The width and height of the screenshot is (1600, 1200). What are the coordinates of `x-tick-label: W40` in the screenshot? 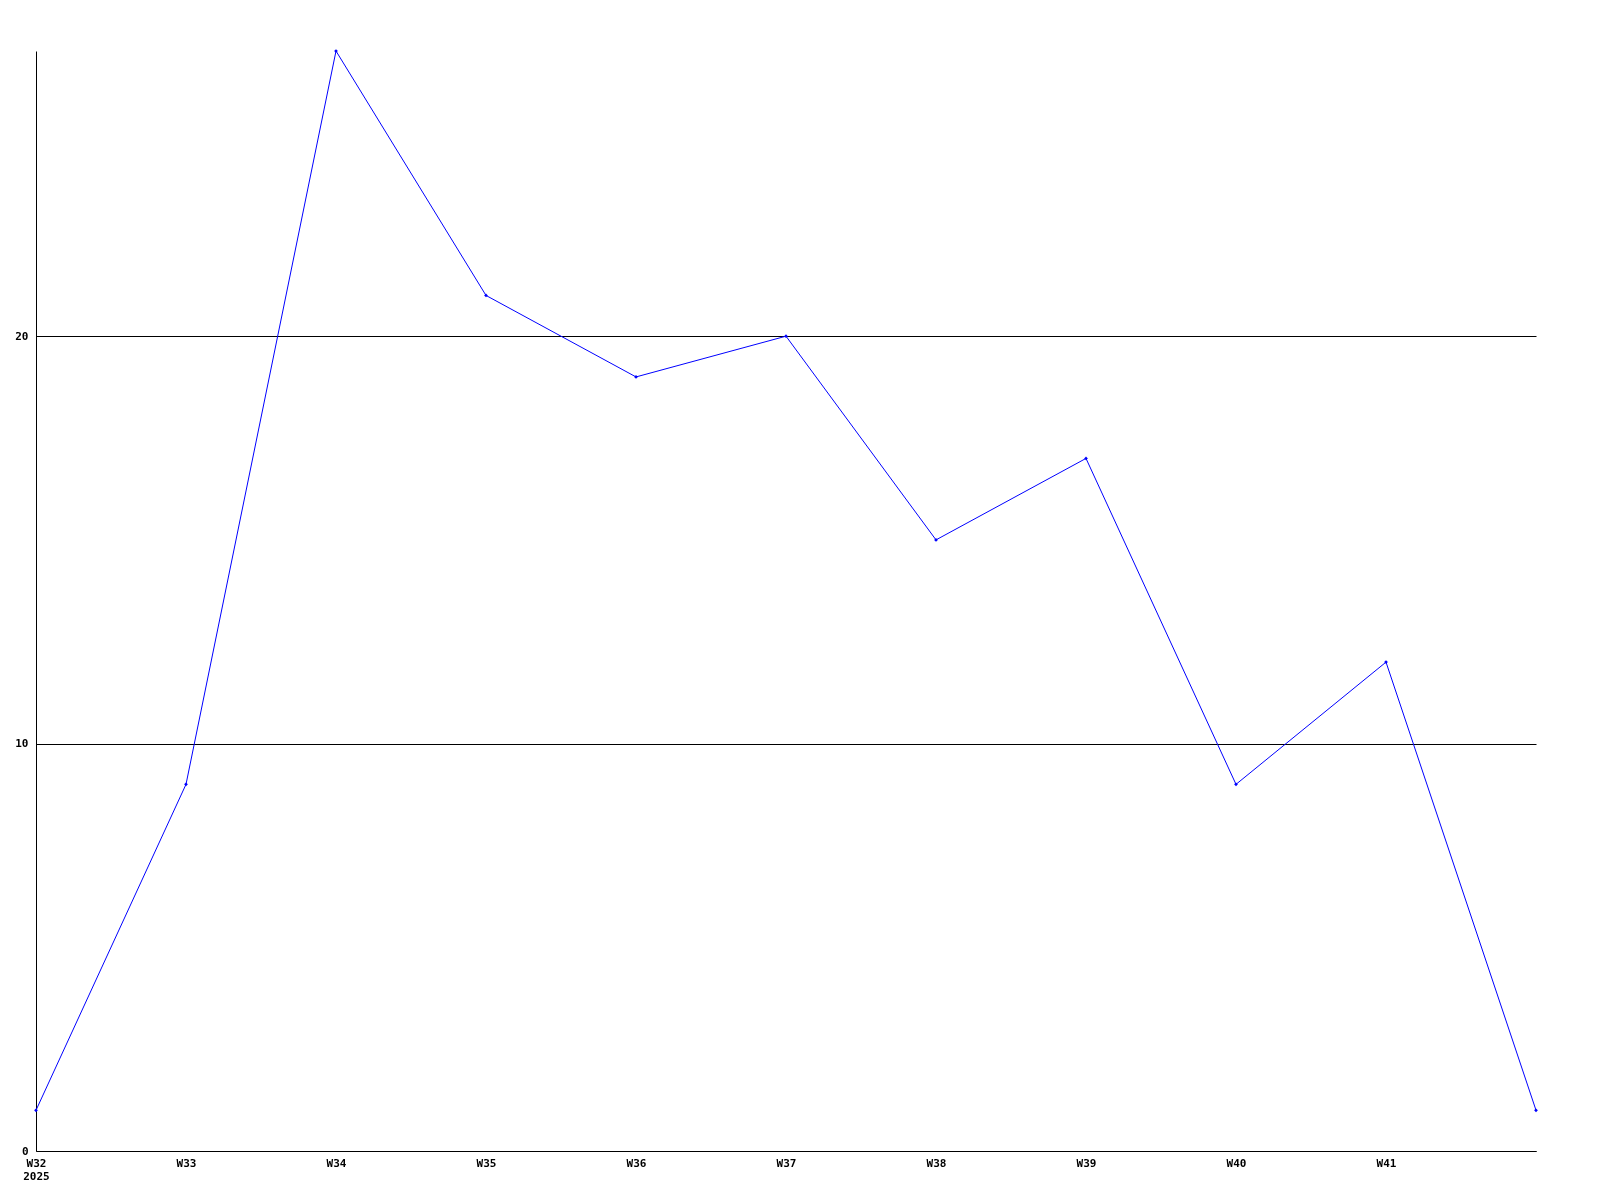 It's located at (1236, 1163).